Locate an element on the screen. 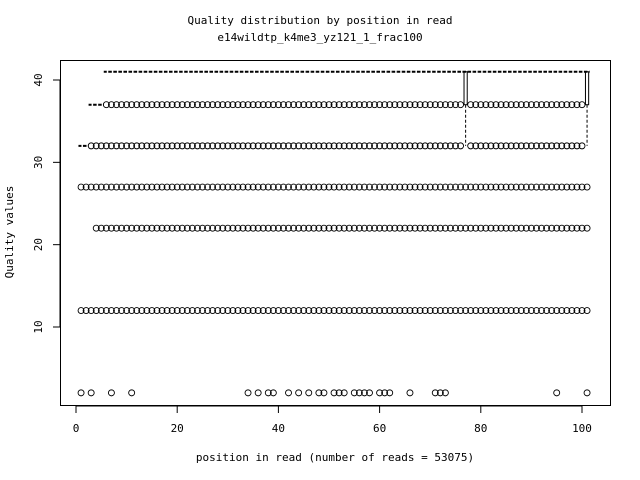 The width and height of the screenshot is (640, 480). y-tick-label: 30 is located at coordinates (38, 162).